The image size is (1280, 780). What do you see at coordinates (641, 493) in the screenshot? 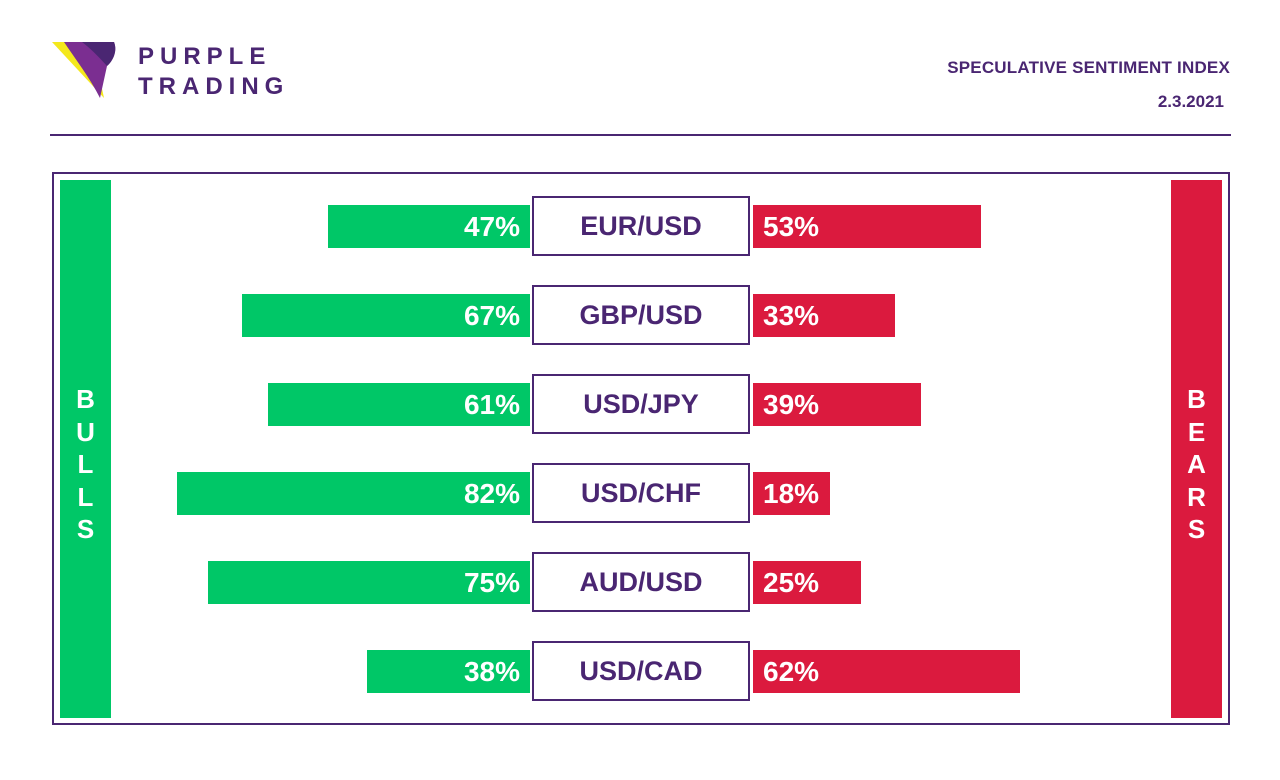
I see `currency-pair-label: USD/CHF` at bounding box center [641, 493].